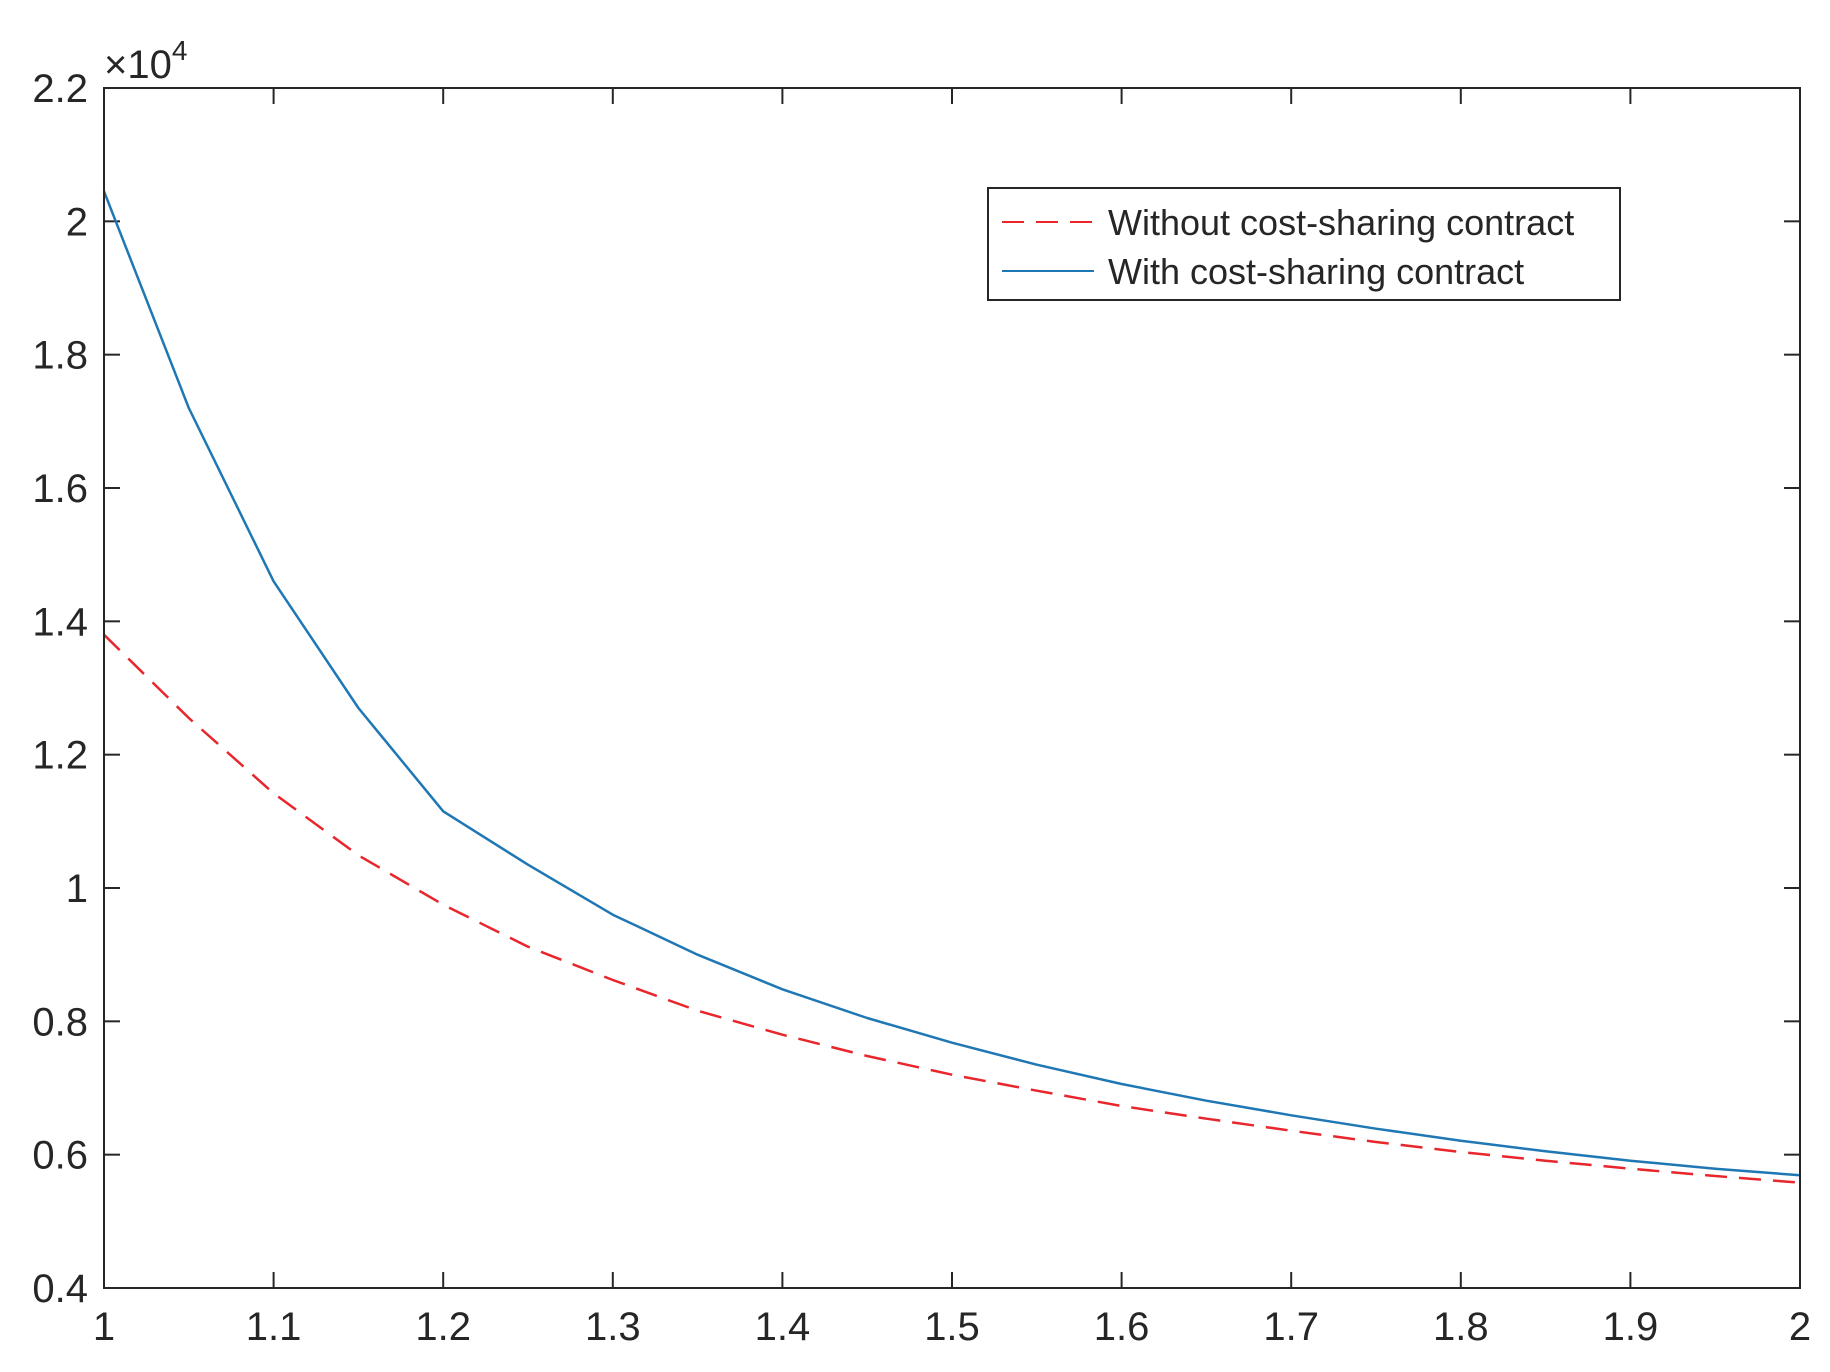 Image resolution: width=1830 pixels, height=1372 pixels. What do you see at coordinates (60, 622) in the screenshot?
I see `y-tick-label: 1.4` at bounding box center [60, 622].